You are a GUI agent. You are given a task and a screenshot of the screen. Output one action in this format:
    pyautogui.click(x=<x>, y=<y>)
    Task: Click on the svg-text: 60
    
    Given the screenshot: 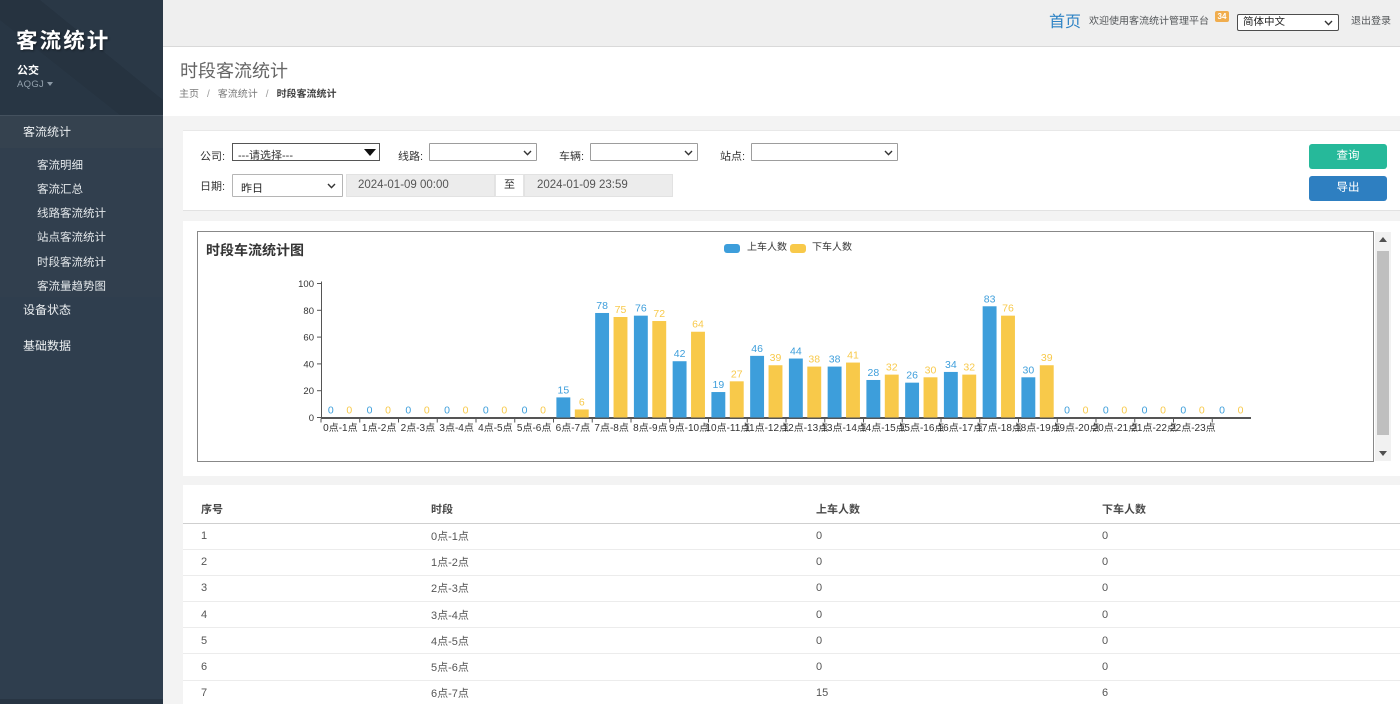 What is the action you would take?
    pyautogui.click(x=308, y=338)
    